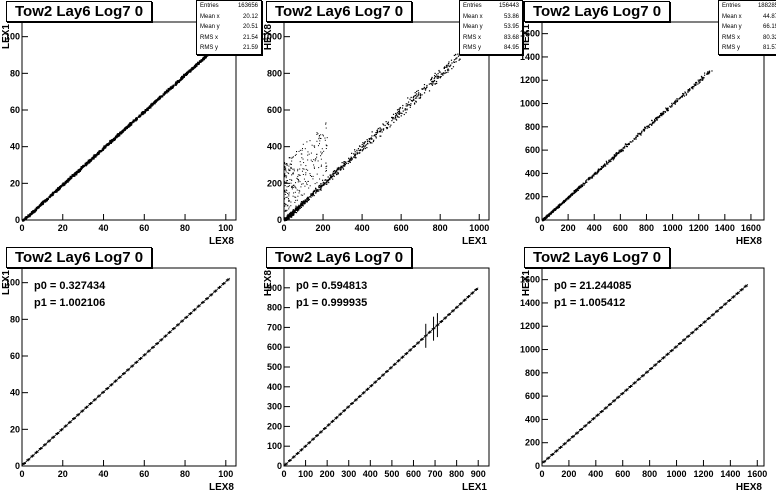 Image resolution: width=776 pixels, height=492 pixels. Describe the element at coordinates (47, 303) in the screenshot. I see `fit-param-name: p1 =` at that location.